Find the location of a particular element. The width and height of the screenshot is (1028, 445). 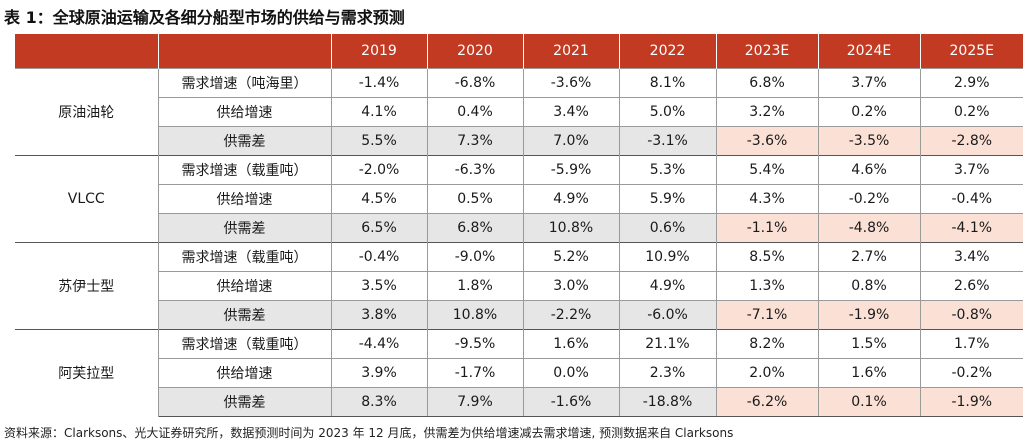

value-cell: 1.3% is located at coordinates (766, 285).